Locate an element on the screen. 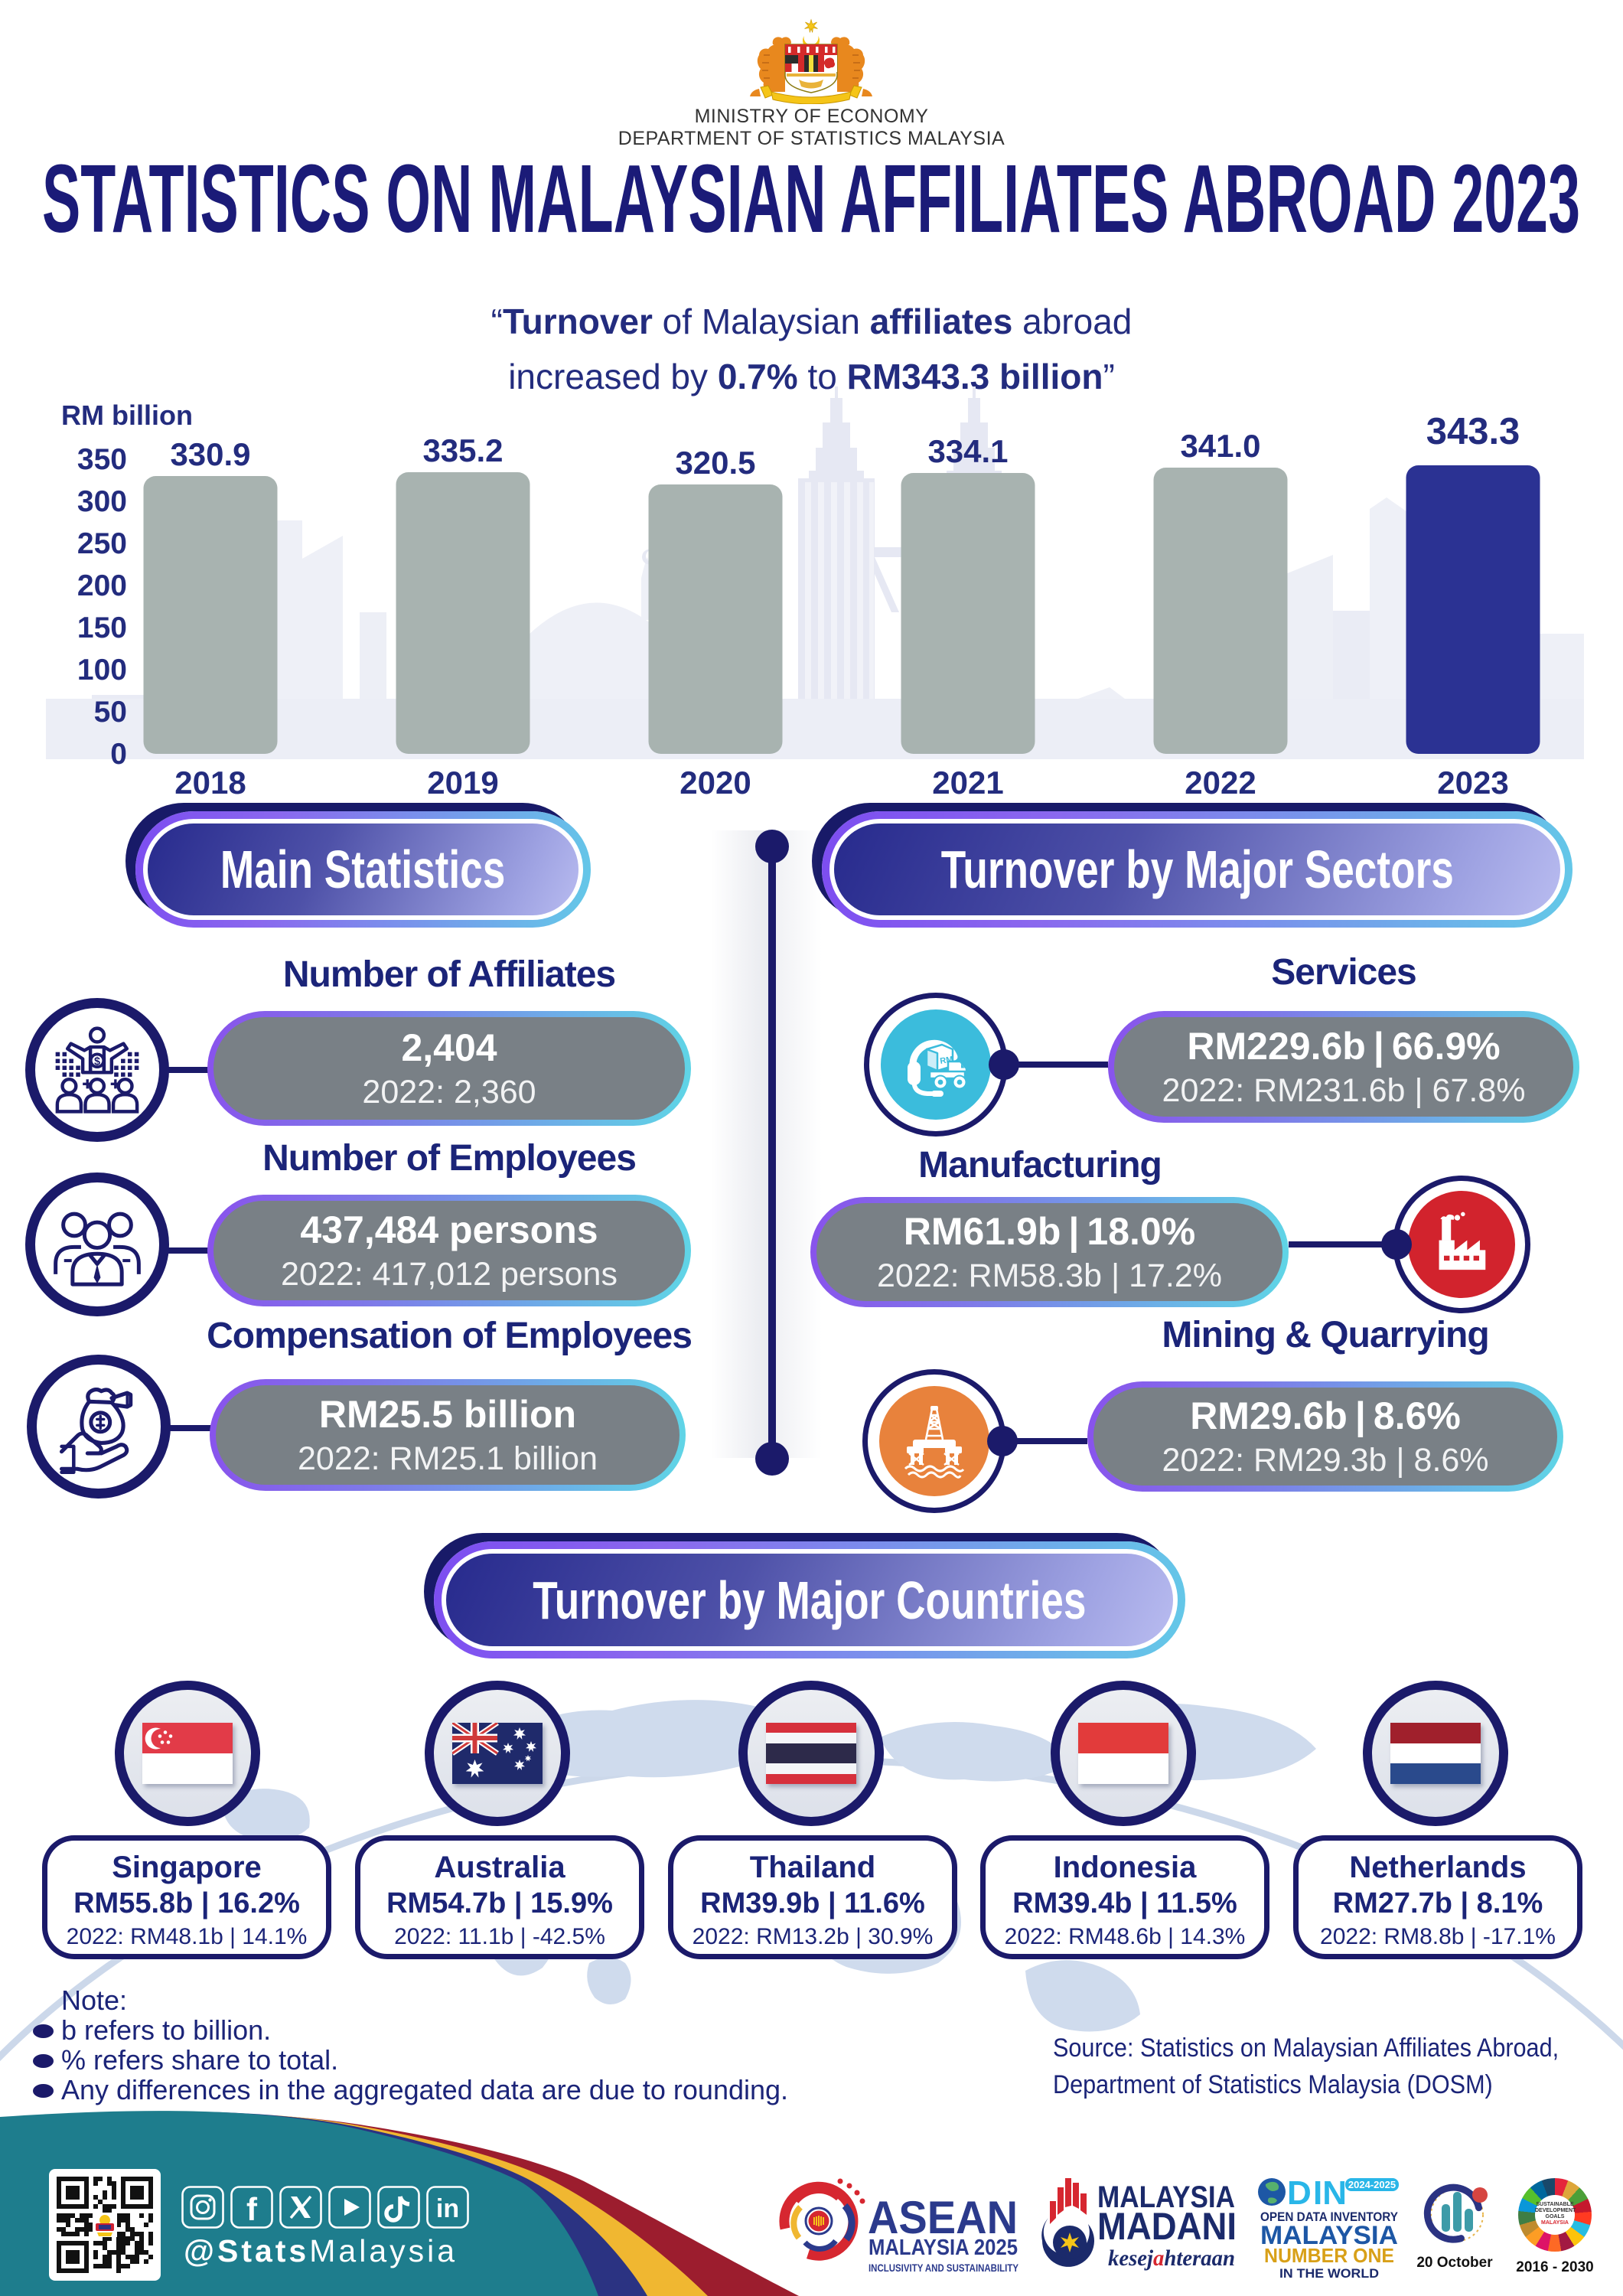 This screenshot has width=1623, height=2296. svg-text: NUMBER ONE is located at coordinates (1329, 2255).